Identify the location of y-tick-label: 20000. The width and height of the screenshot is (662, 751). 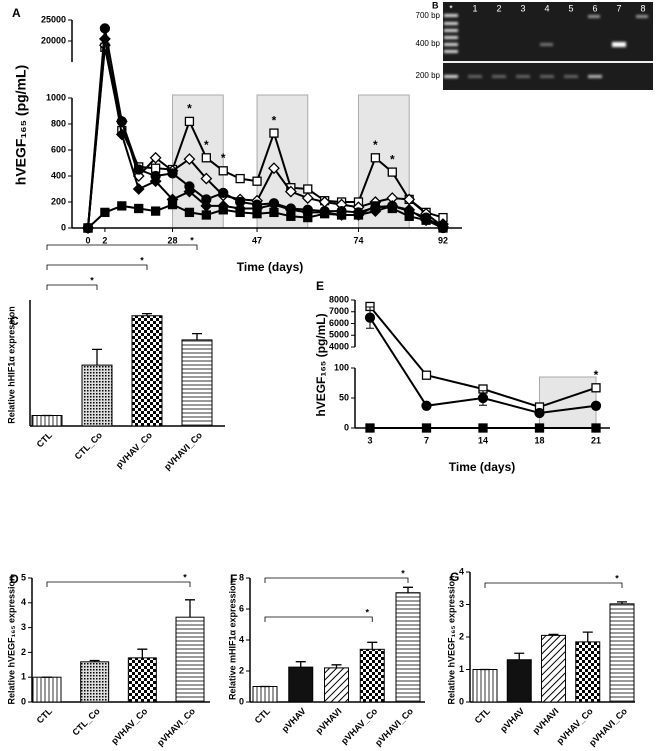
(53, 40).